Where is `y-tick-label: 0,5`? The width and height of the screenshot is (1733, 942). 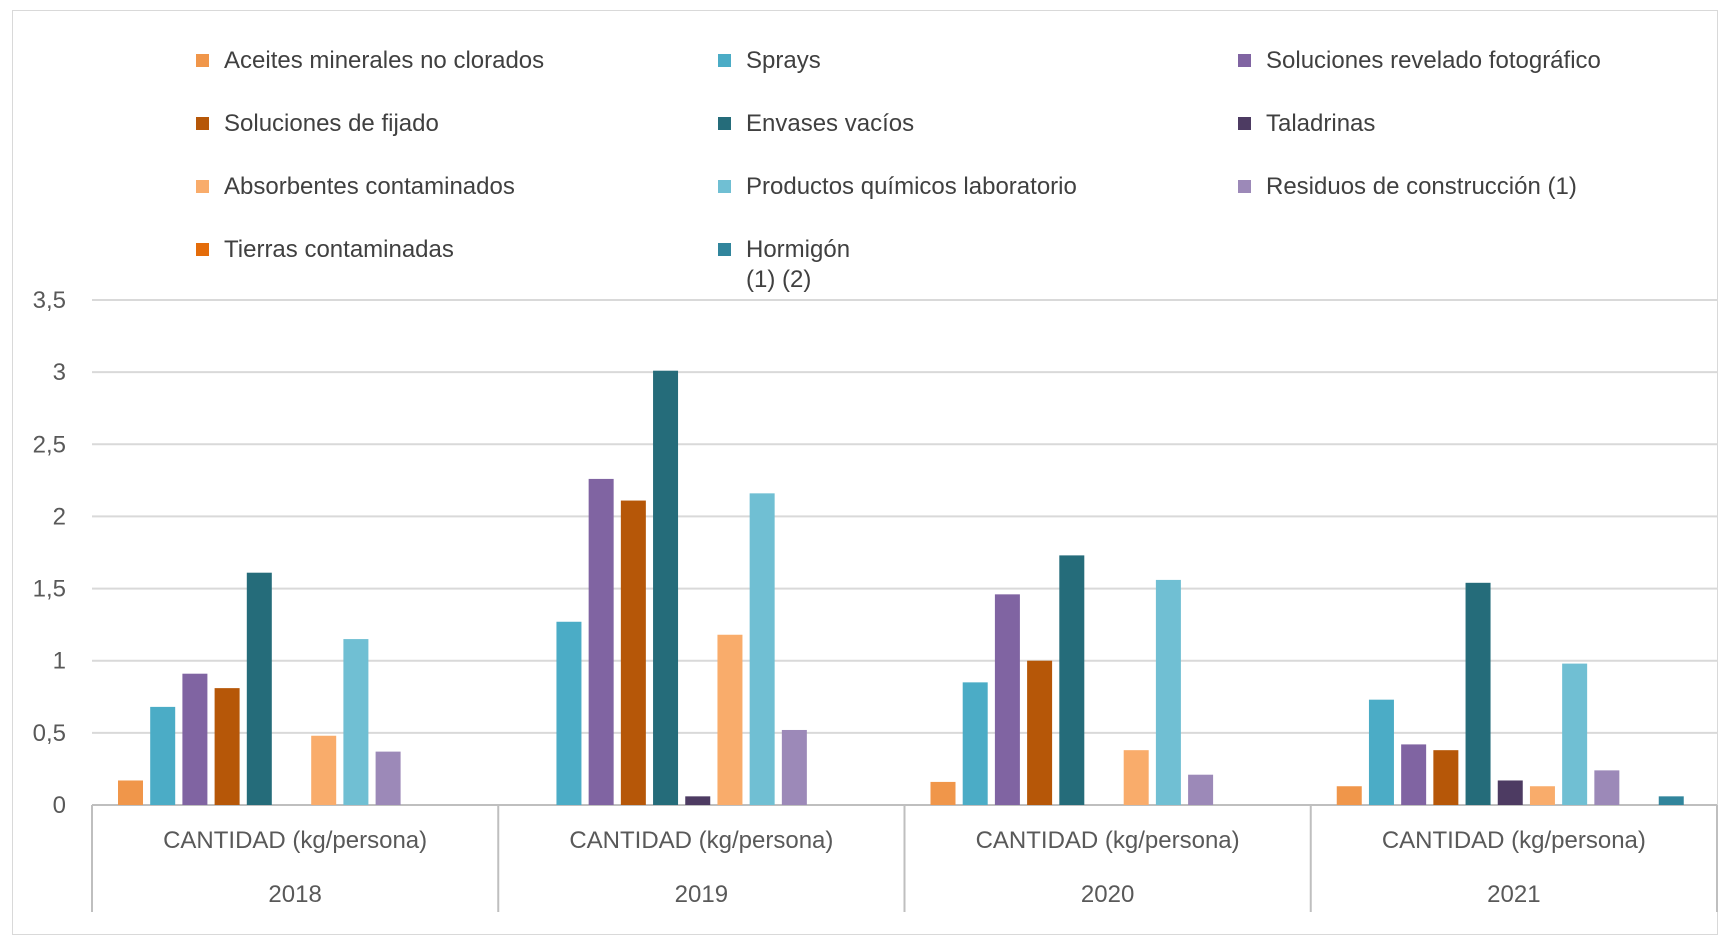 y-tick-label: 0,5 is located at coordinates (49, 733).